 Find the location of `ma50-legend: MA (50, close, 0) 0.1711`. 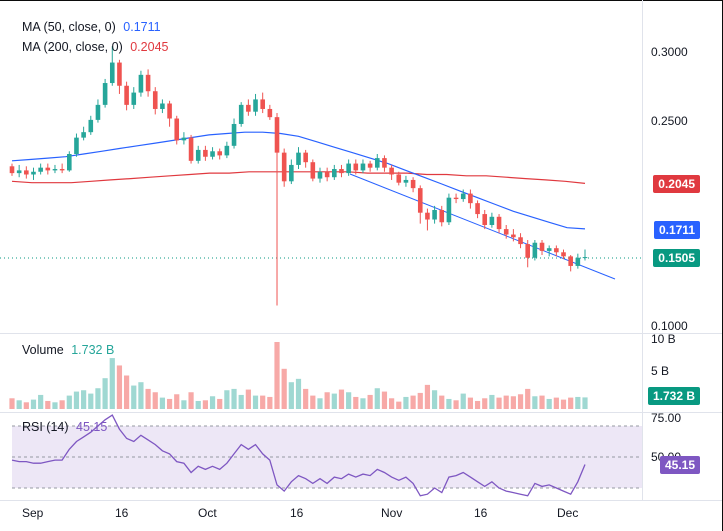

ma50-legend: MA (50, close, 0) 0.1711 is located at coordinates (91, 27).